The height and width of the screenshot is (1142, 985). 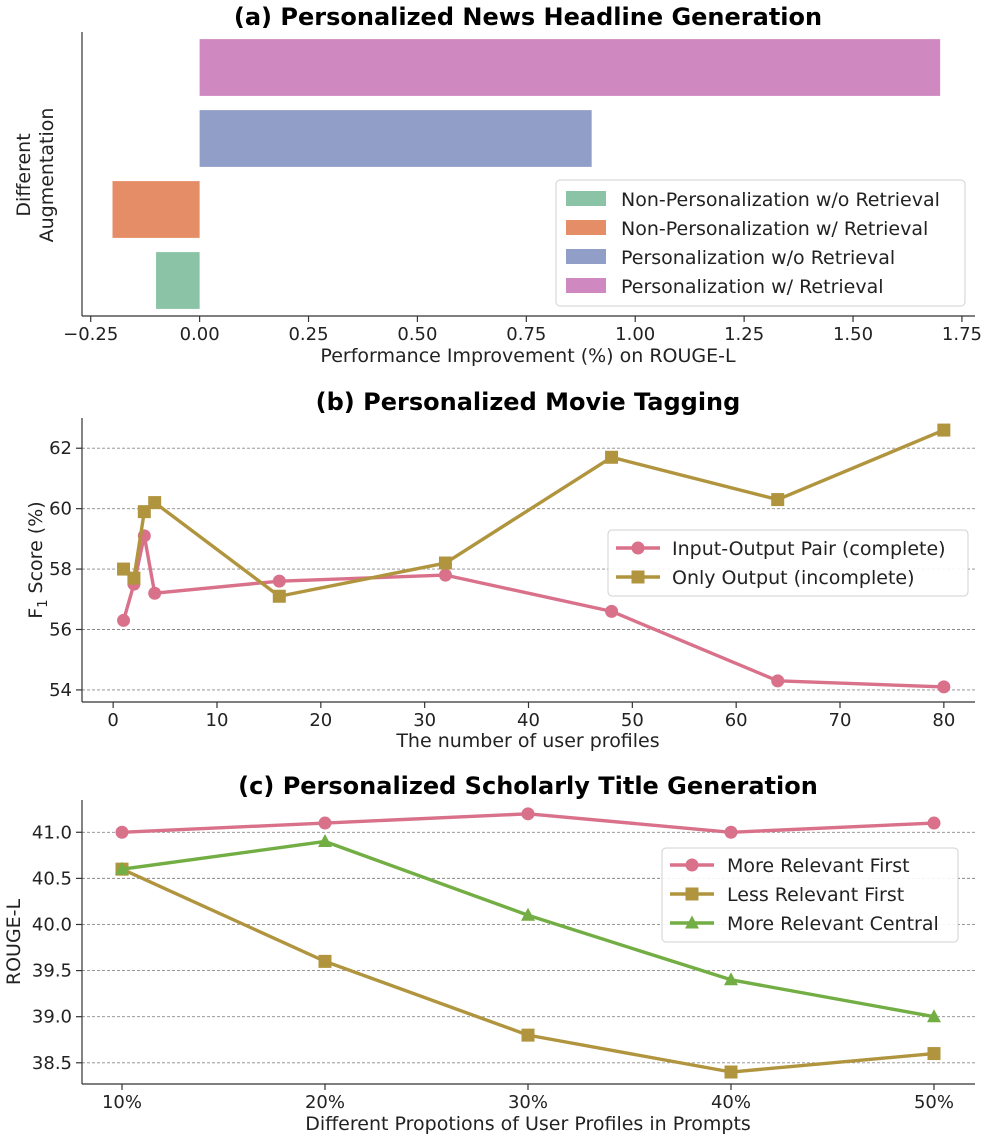 What do you see at coordinates (52, 1063) in the screenshot?
I see `panel-c-y-tick-label: 38.5` at bounding box center [52, 1063].